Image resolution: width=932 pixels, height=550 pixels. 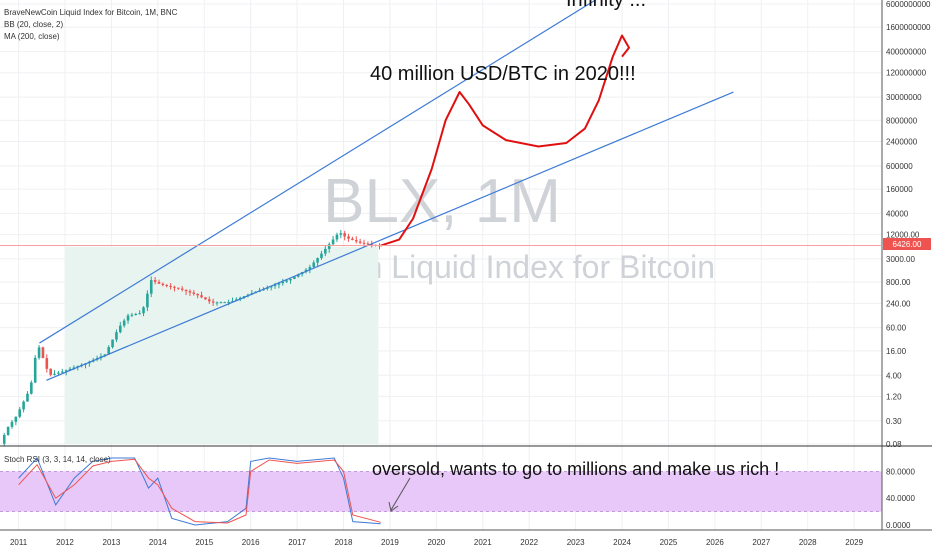 I want to click on x-tick-label: 2018, so click(x=344, y=542).